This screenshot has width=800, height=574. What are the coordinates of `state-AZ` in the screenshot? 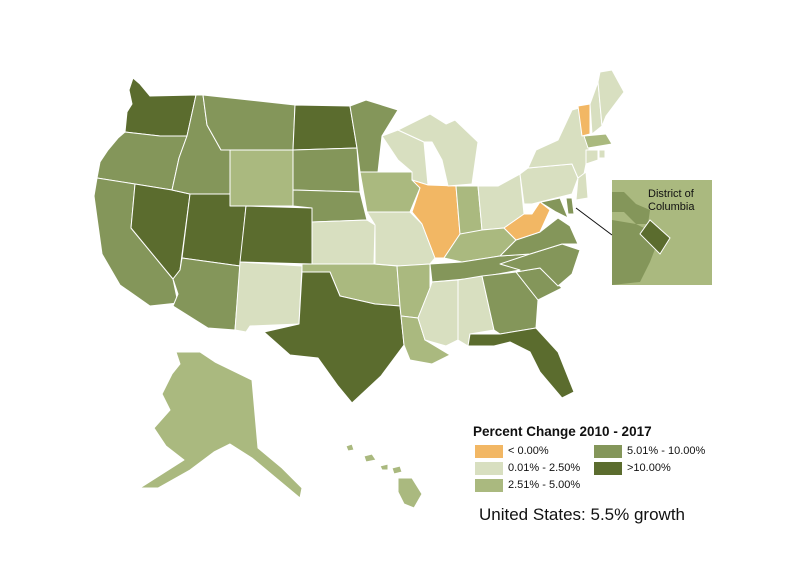 It's located at (206, 294).